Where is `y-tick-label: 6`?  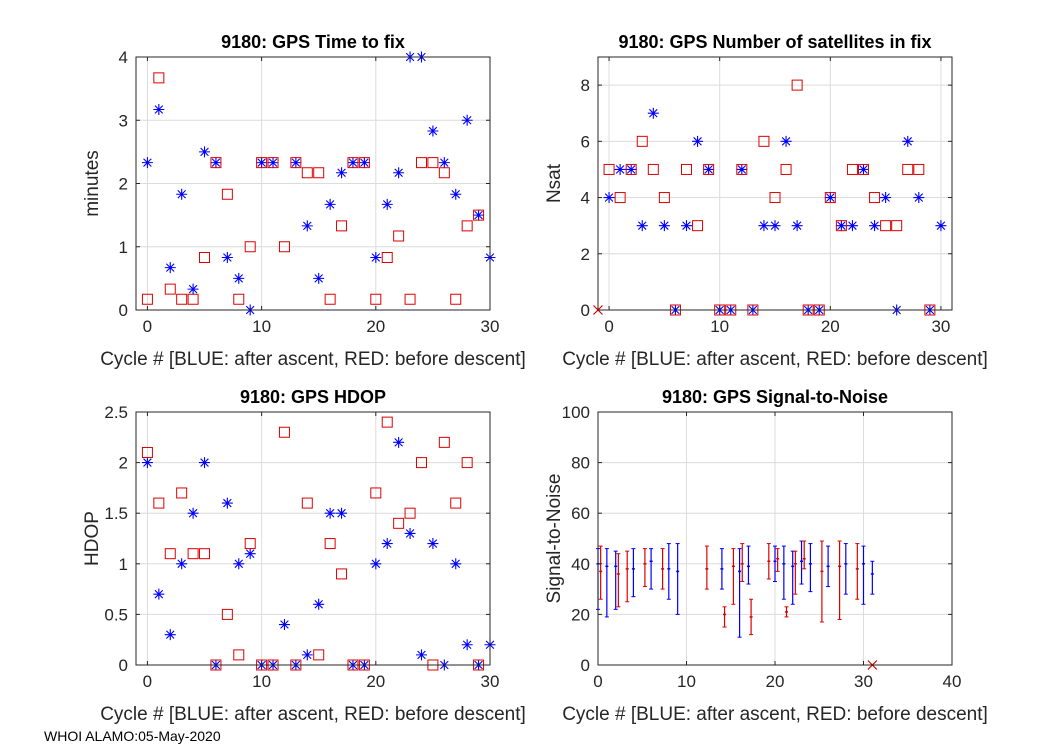 y-tick-label: 6 is located at coordinates (585, 141).